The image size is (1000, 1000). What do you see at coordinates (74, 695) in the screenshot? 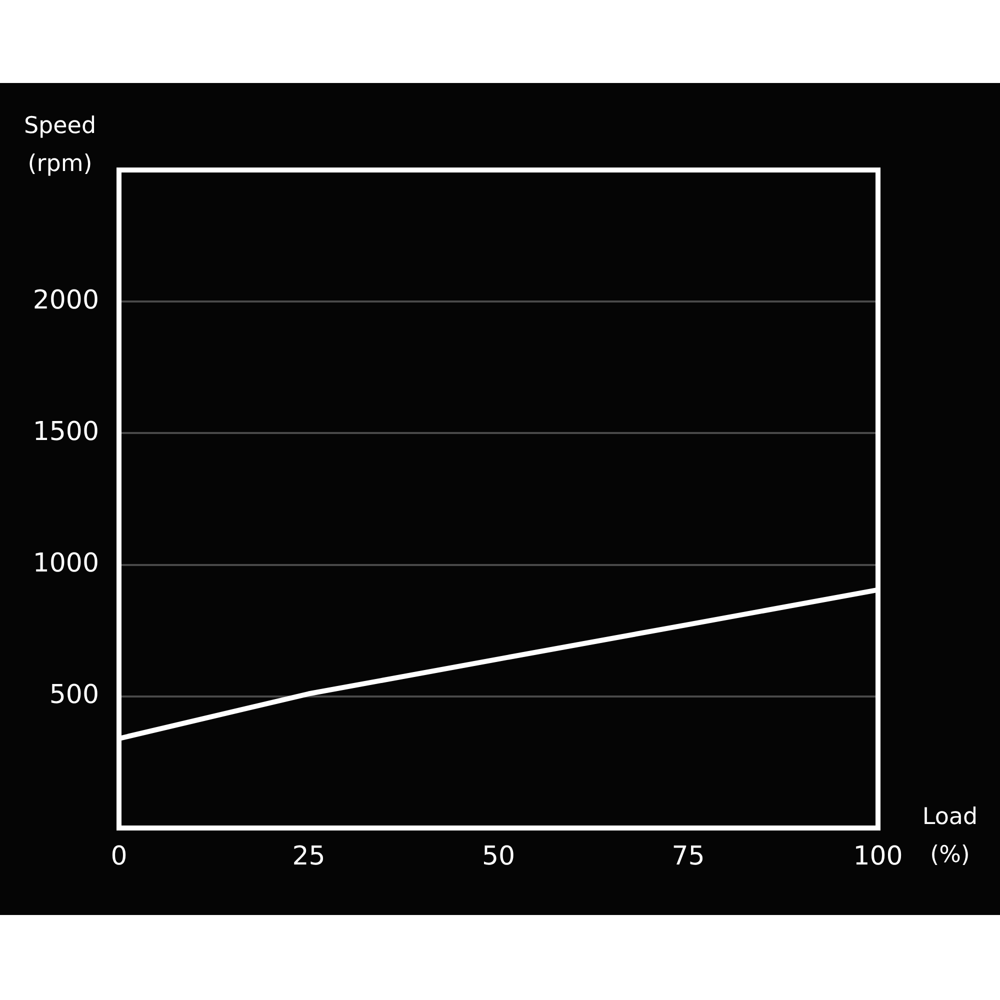
I see `y-tick-label: 500` at bounding box center [74, 695].